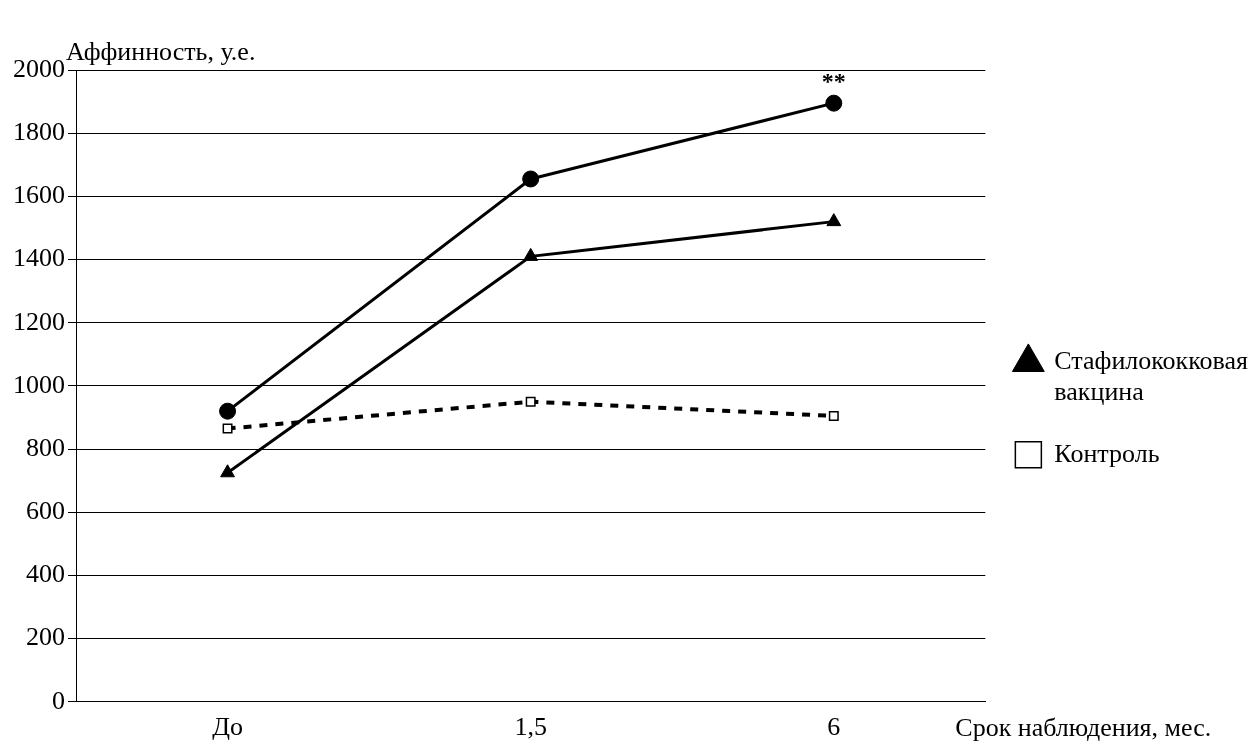  I want to click on y-tick-label: 1400, so click(39, 258).